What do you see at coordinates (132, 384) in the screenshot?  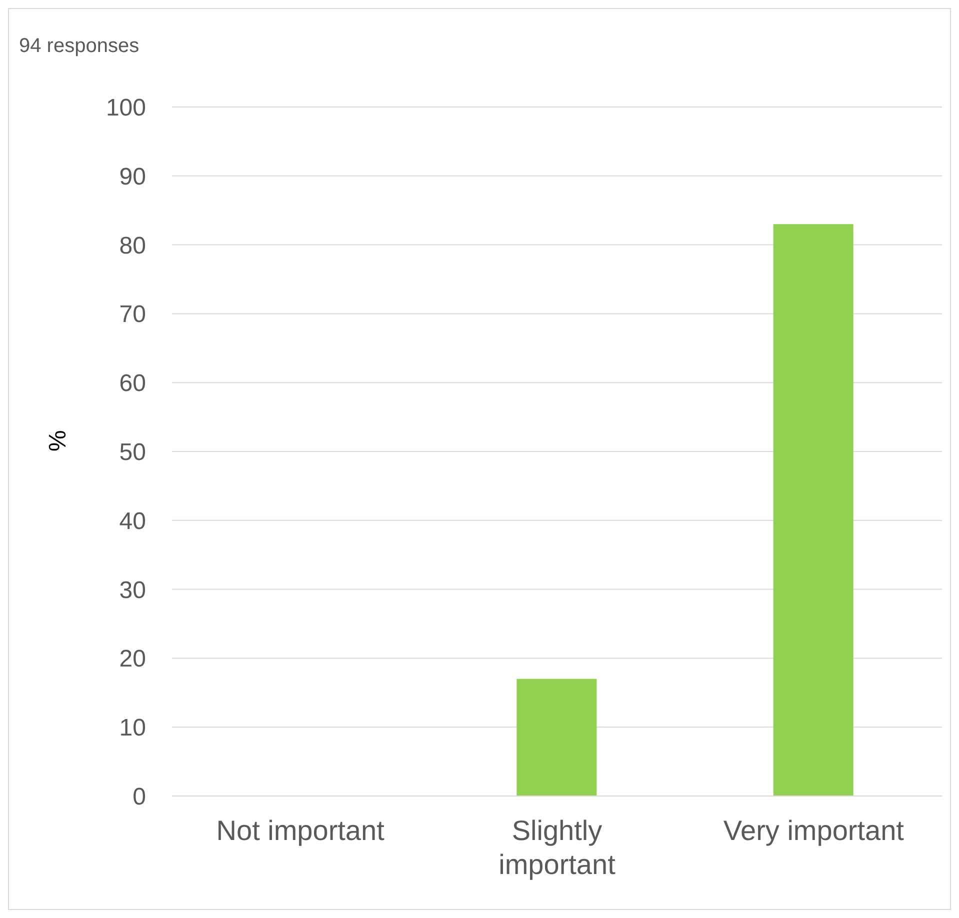 I see `y-tick-label: 60` at bounding box center [132, 384].